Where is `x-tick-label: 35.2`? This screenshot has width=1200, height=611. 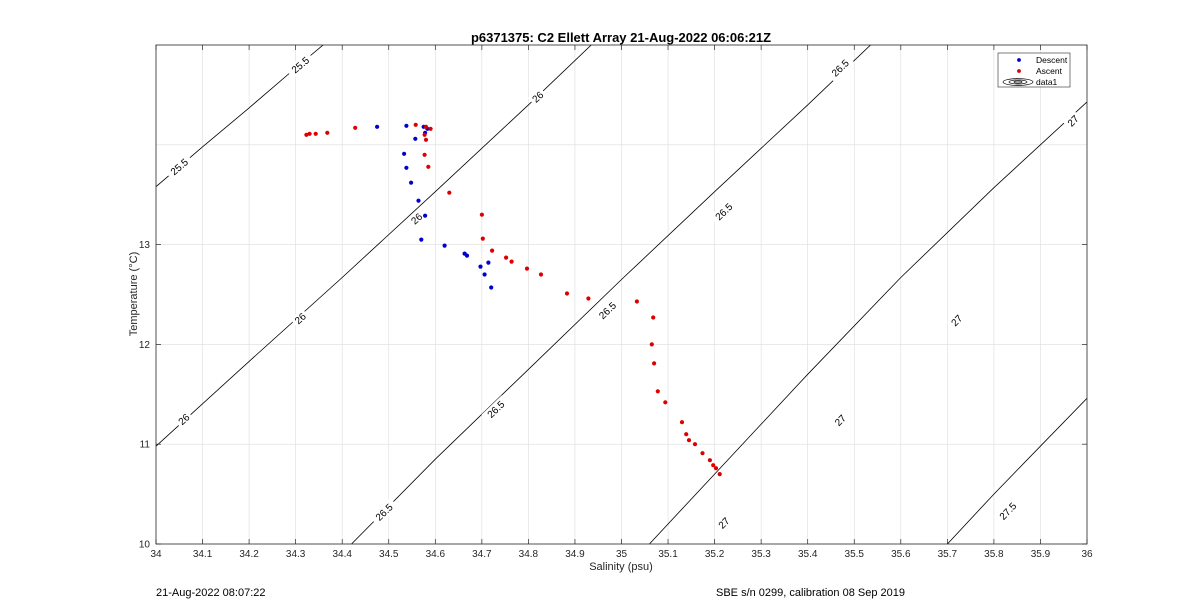
x-tick-label: 35.2 is located at coordinates (715, 554).